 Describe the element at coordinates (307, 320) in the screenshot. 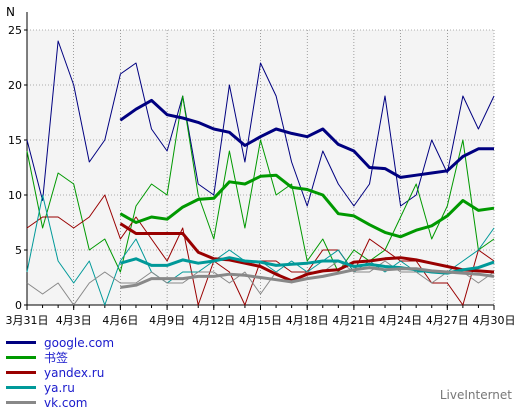

I see `x-tick-label: 4月18日` at that location.